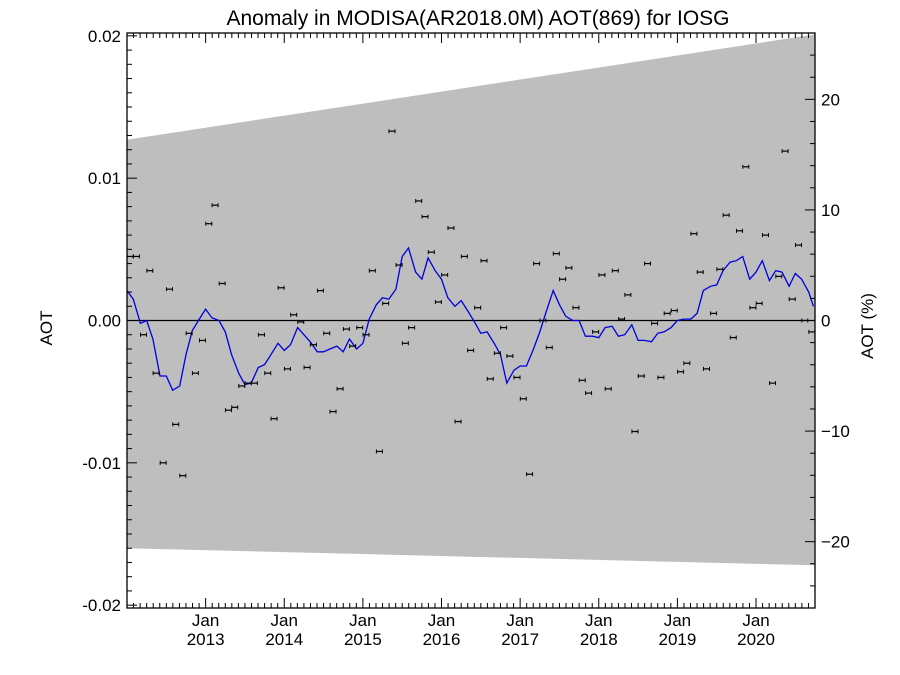 Image resolution: width=900 pixels, height=675 pixels. What do you see at coordinates (46, 328) in the screenshot?
I see `y-axis-label-left: AOT` at bounding box center [46, 328].